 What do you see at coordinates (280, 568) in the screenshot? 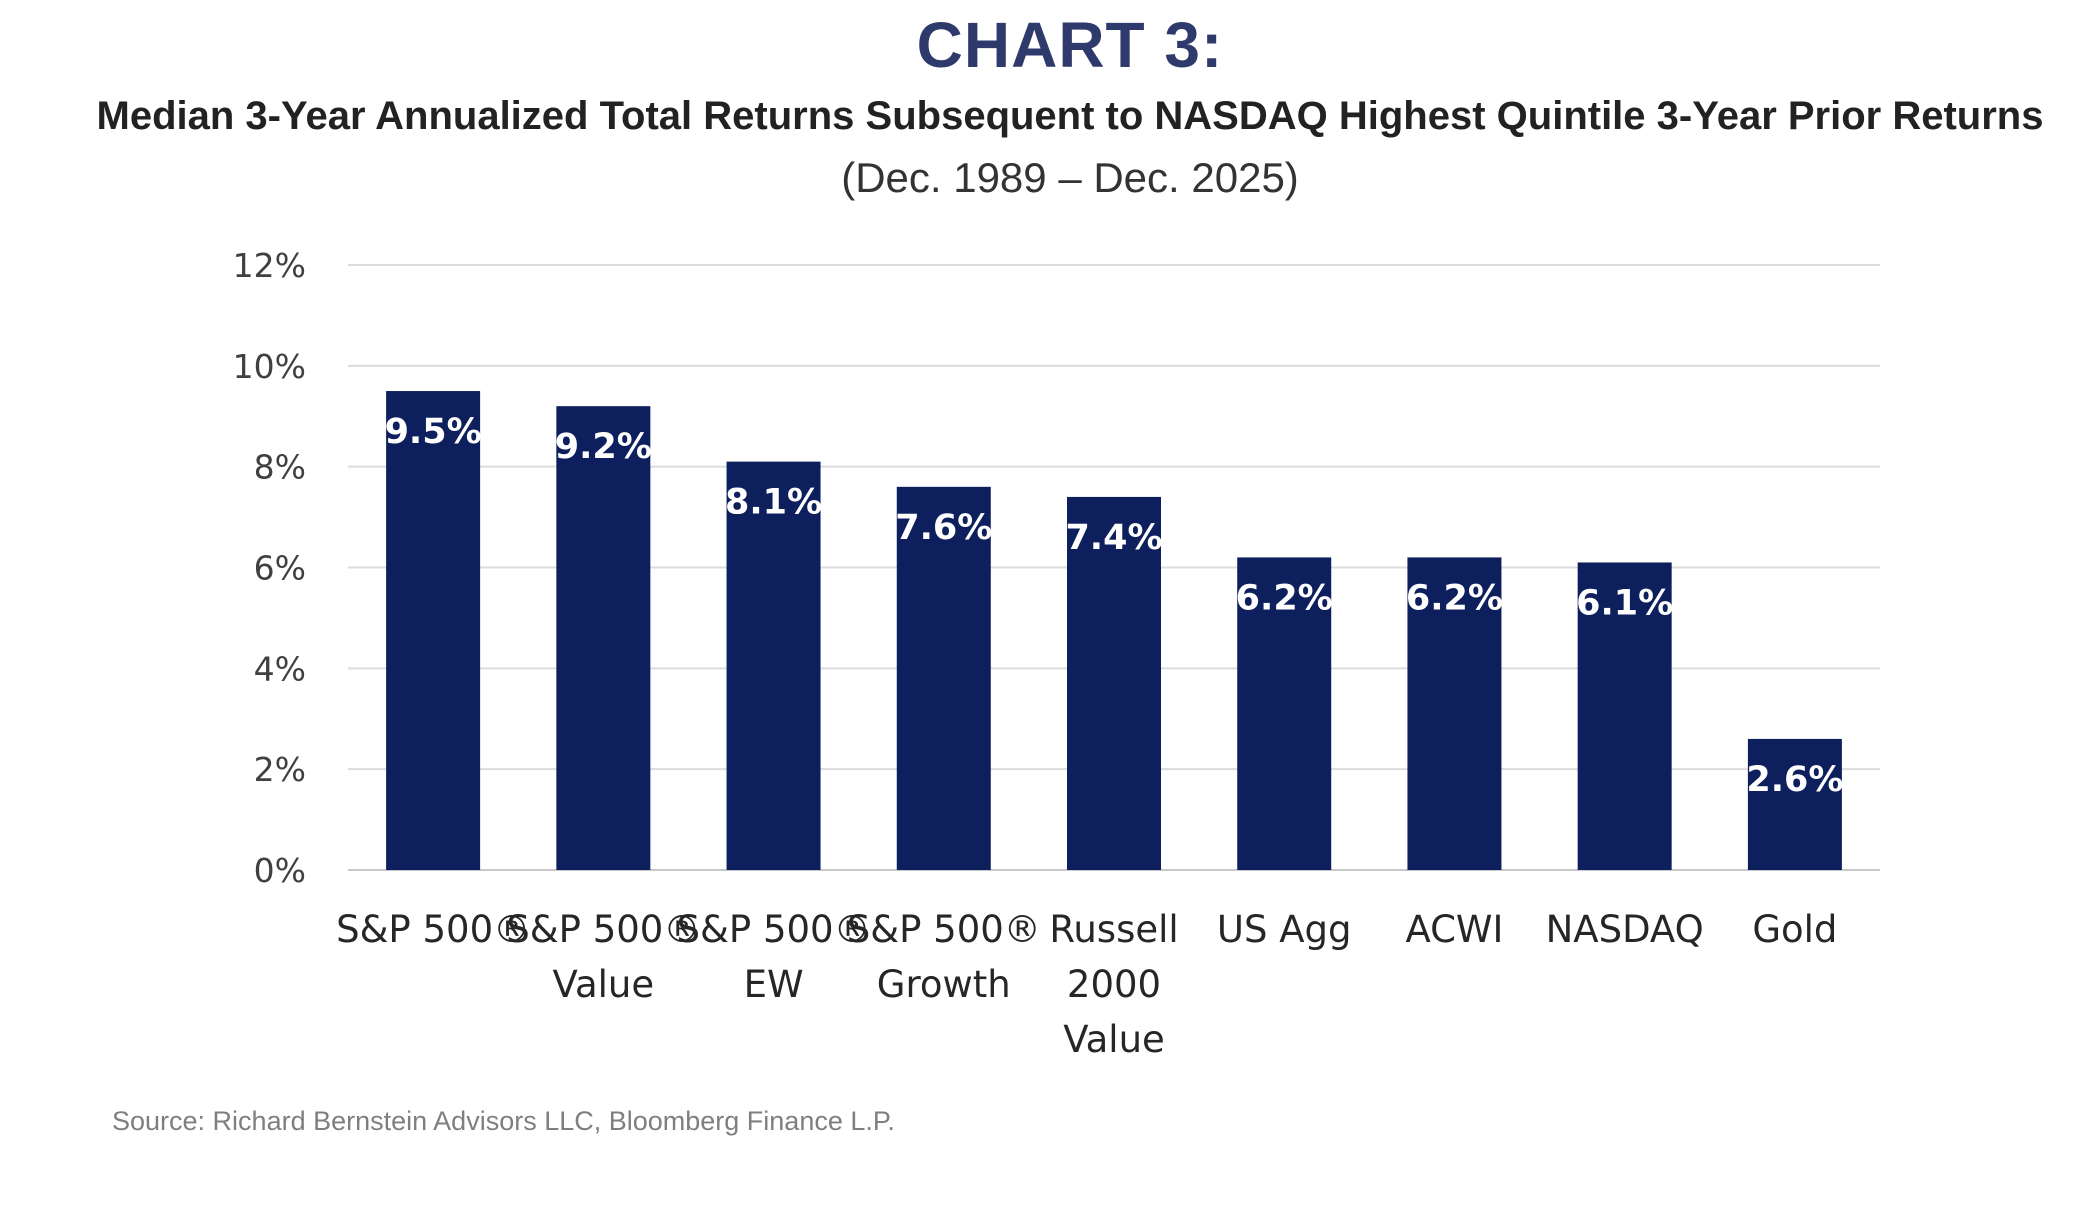
I see `y-tick-label: 6%` at bounding box center [280, 568].